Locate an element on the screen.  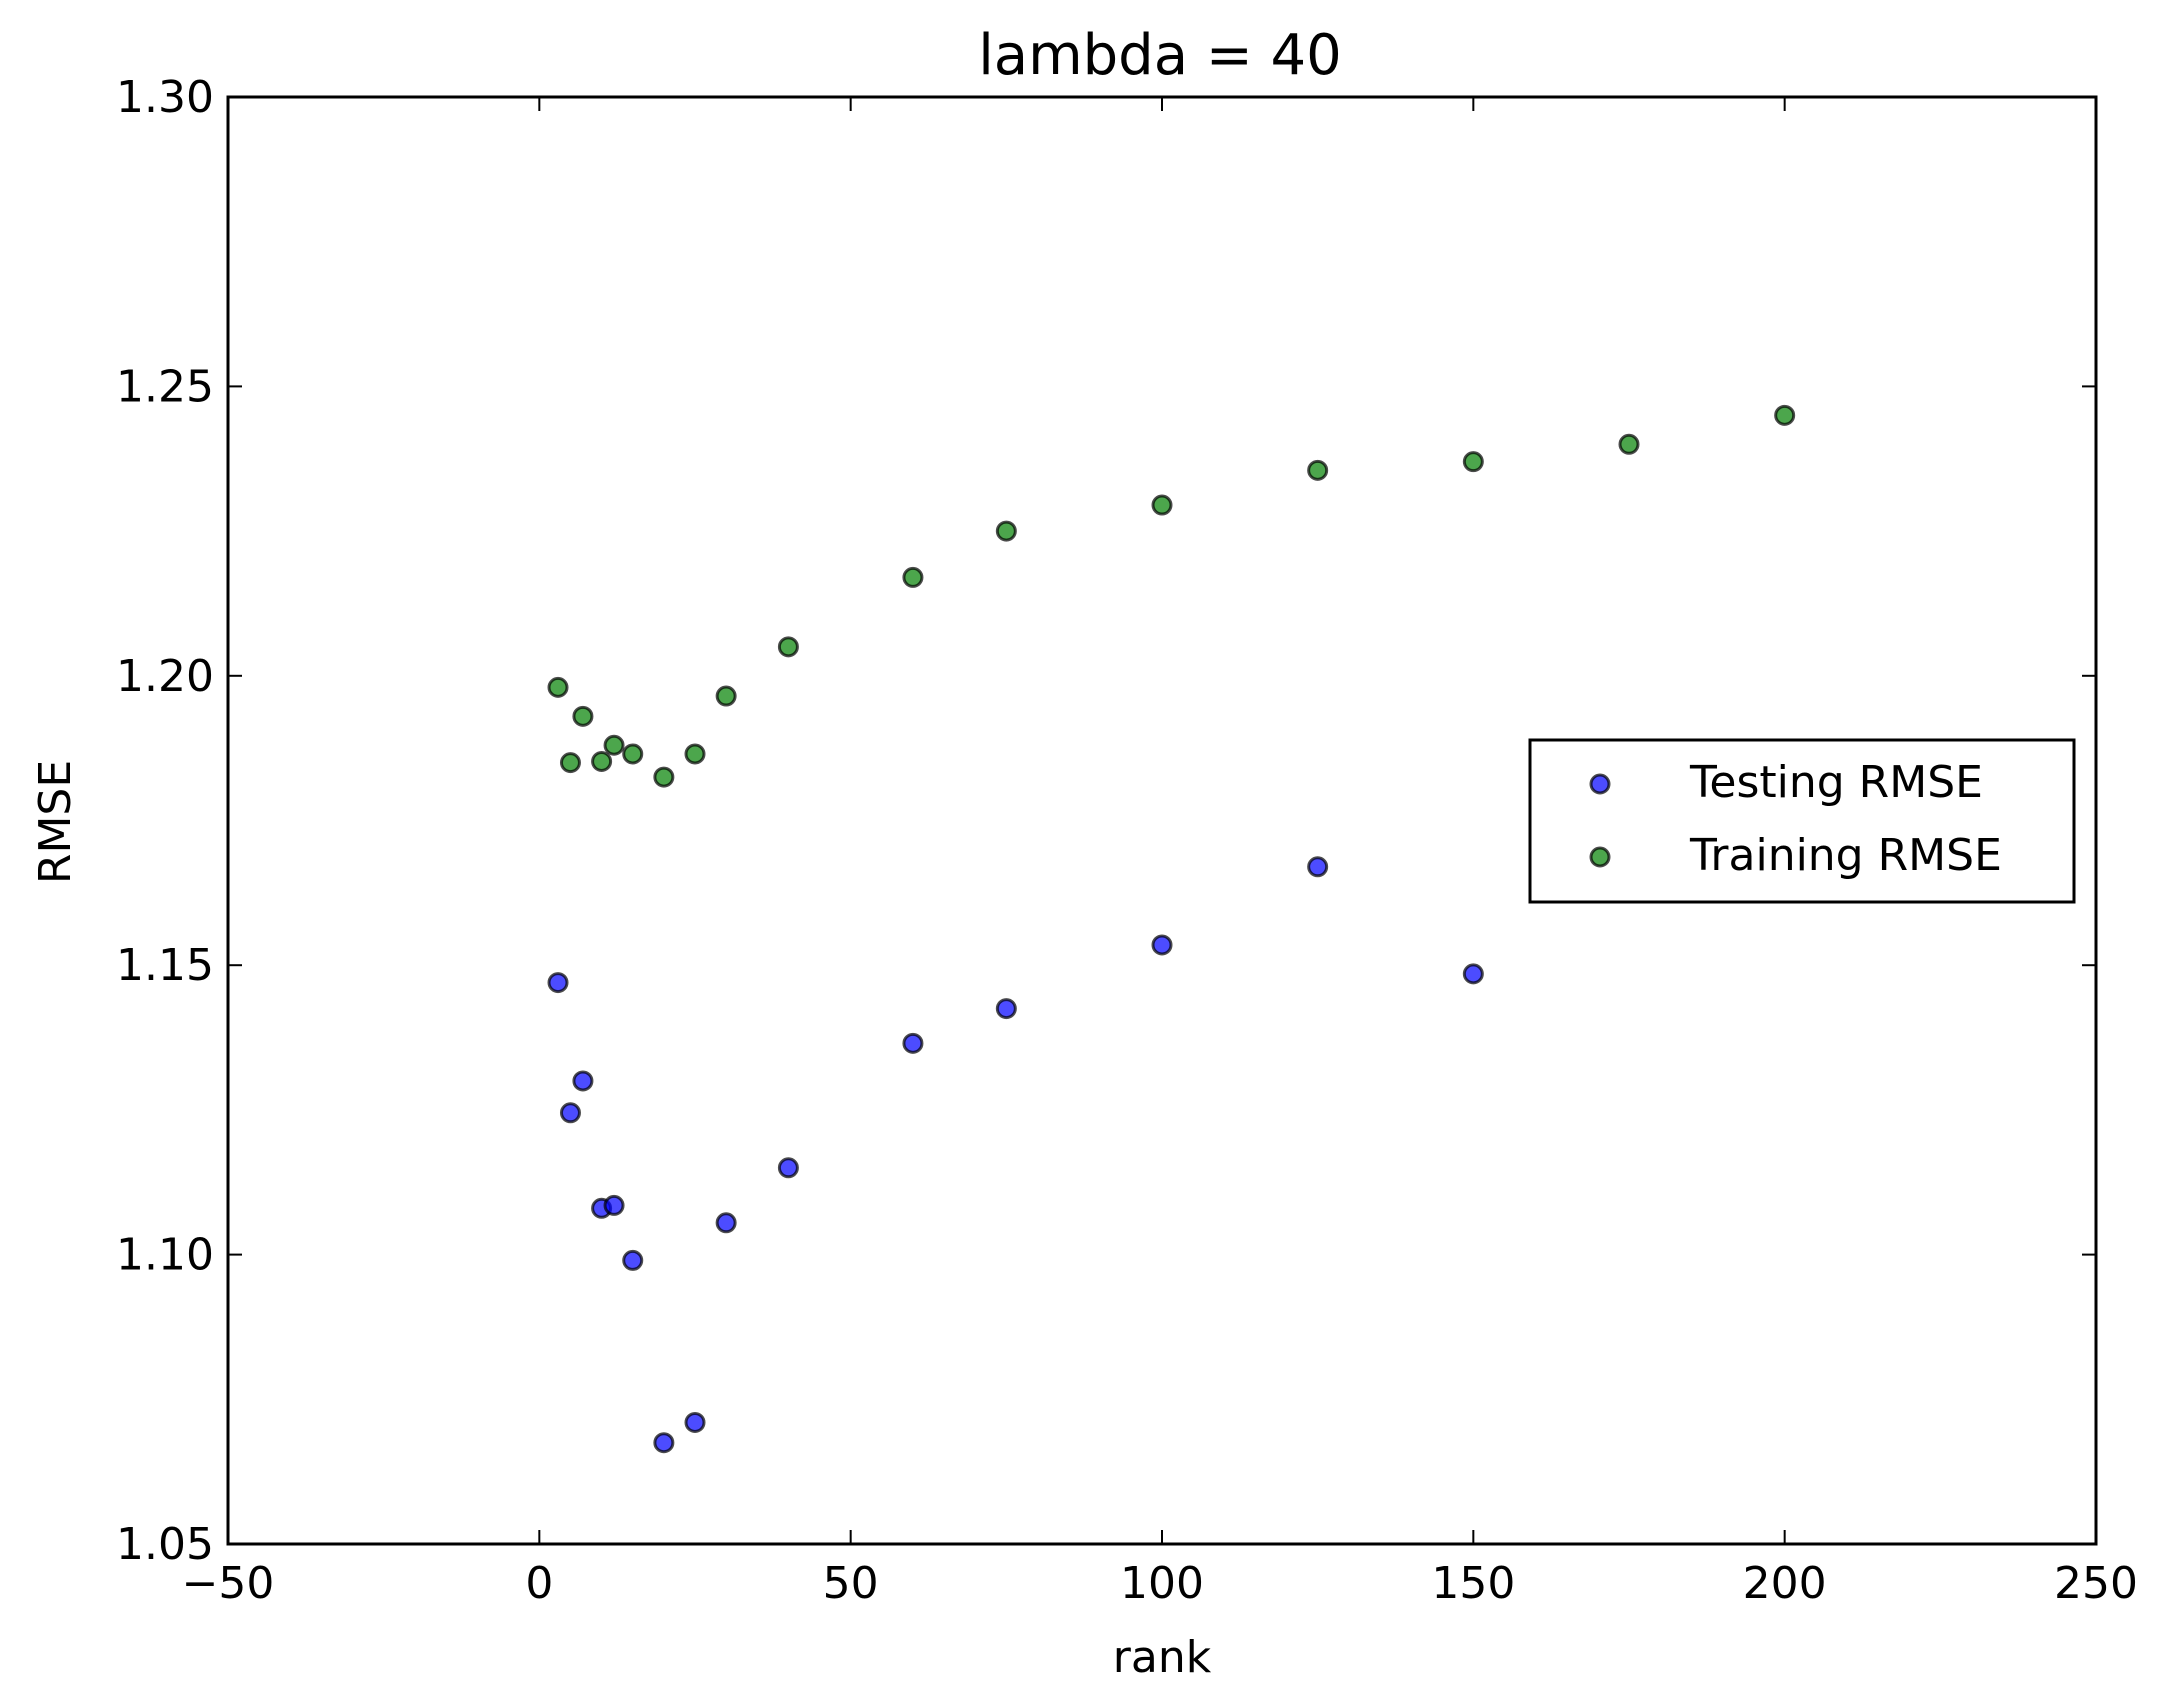
x-tick-label: 100 is located at coordinates (1162, 1583).